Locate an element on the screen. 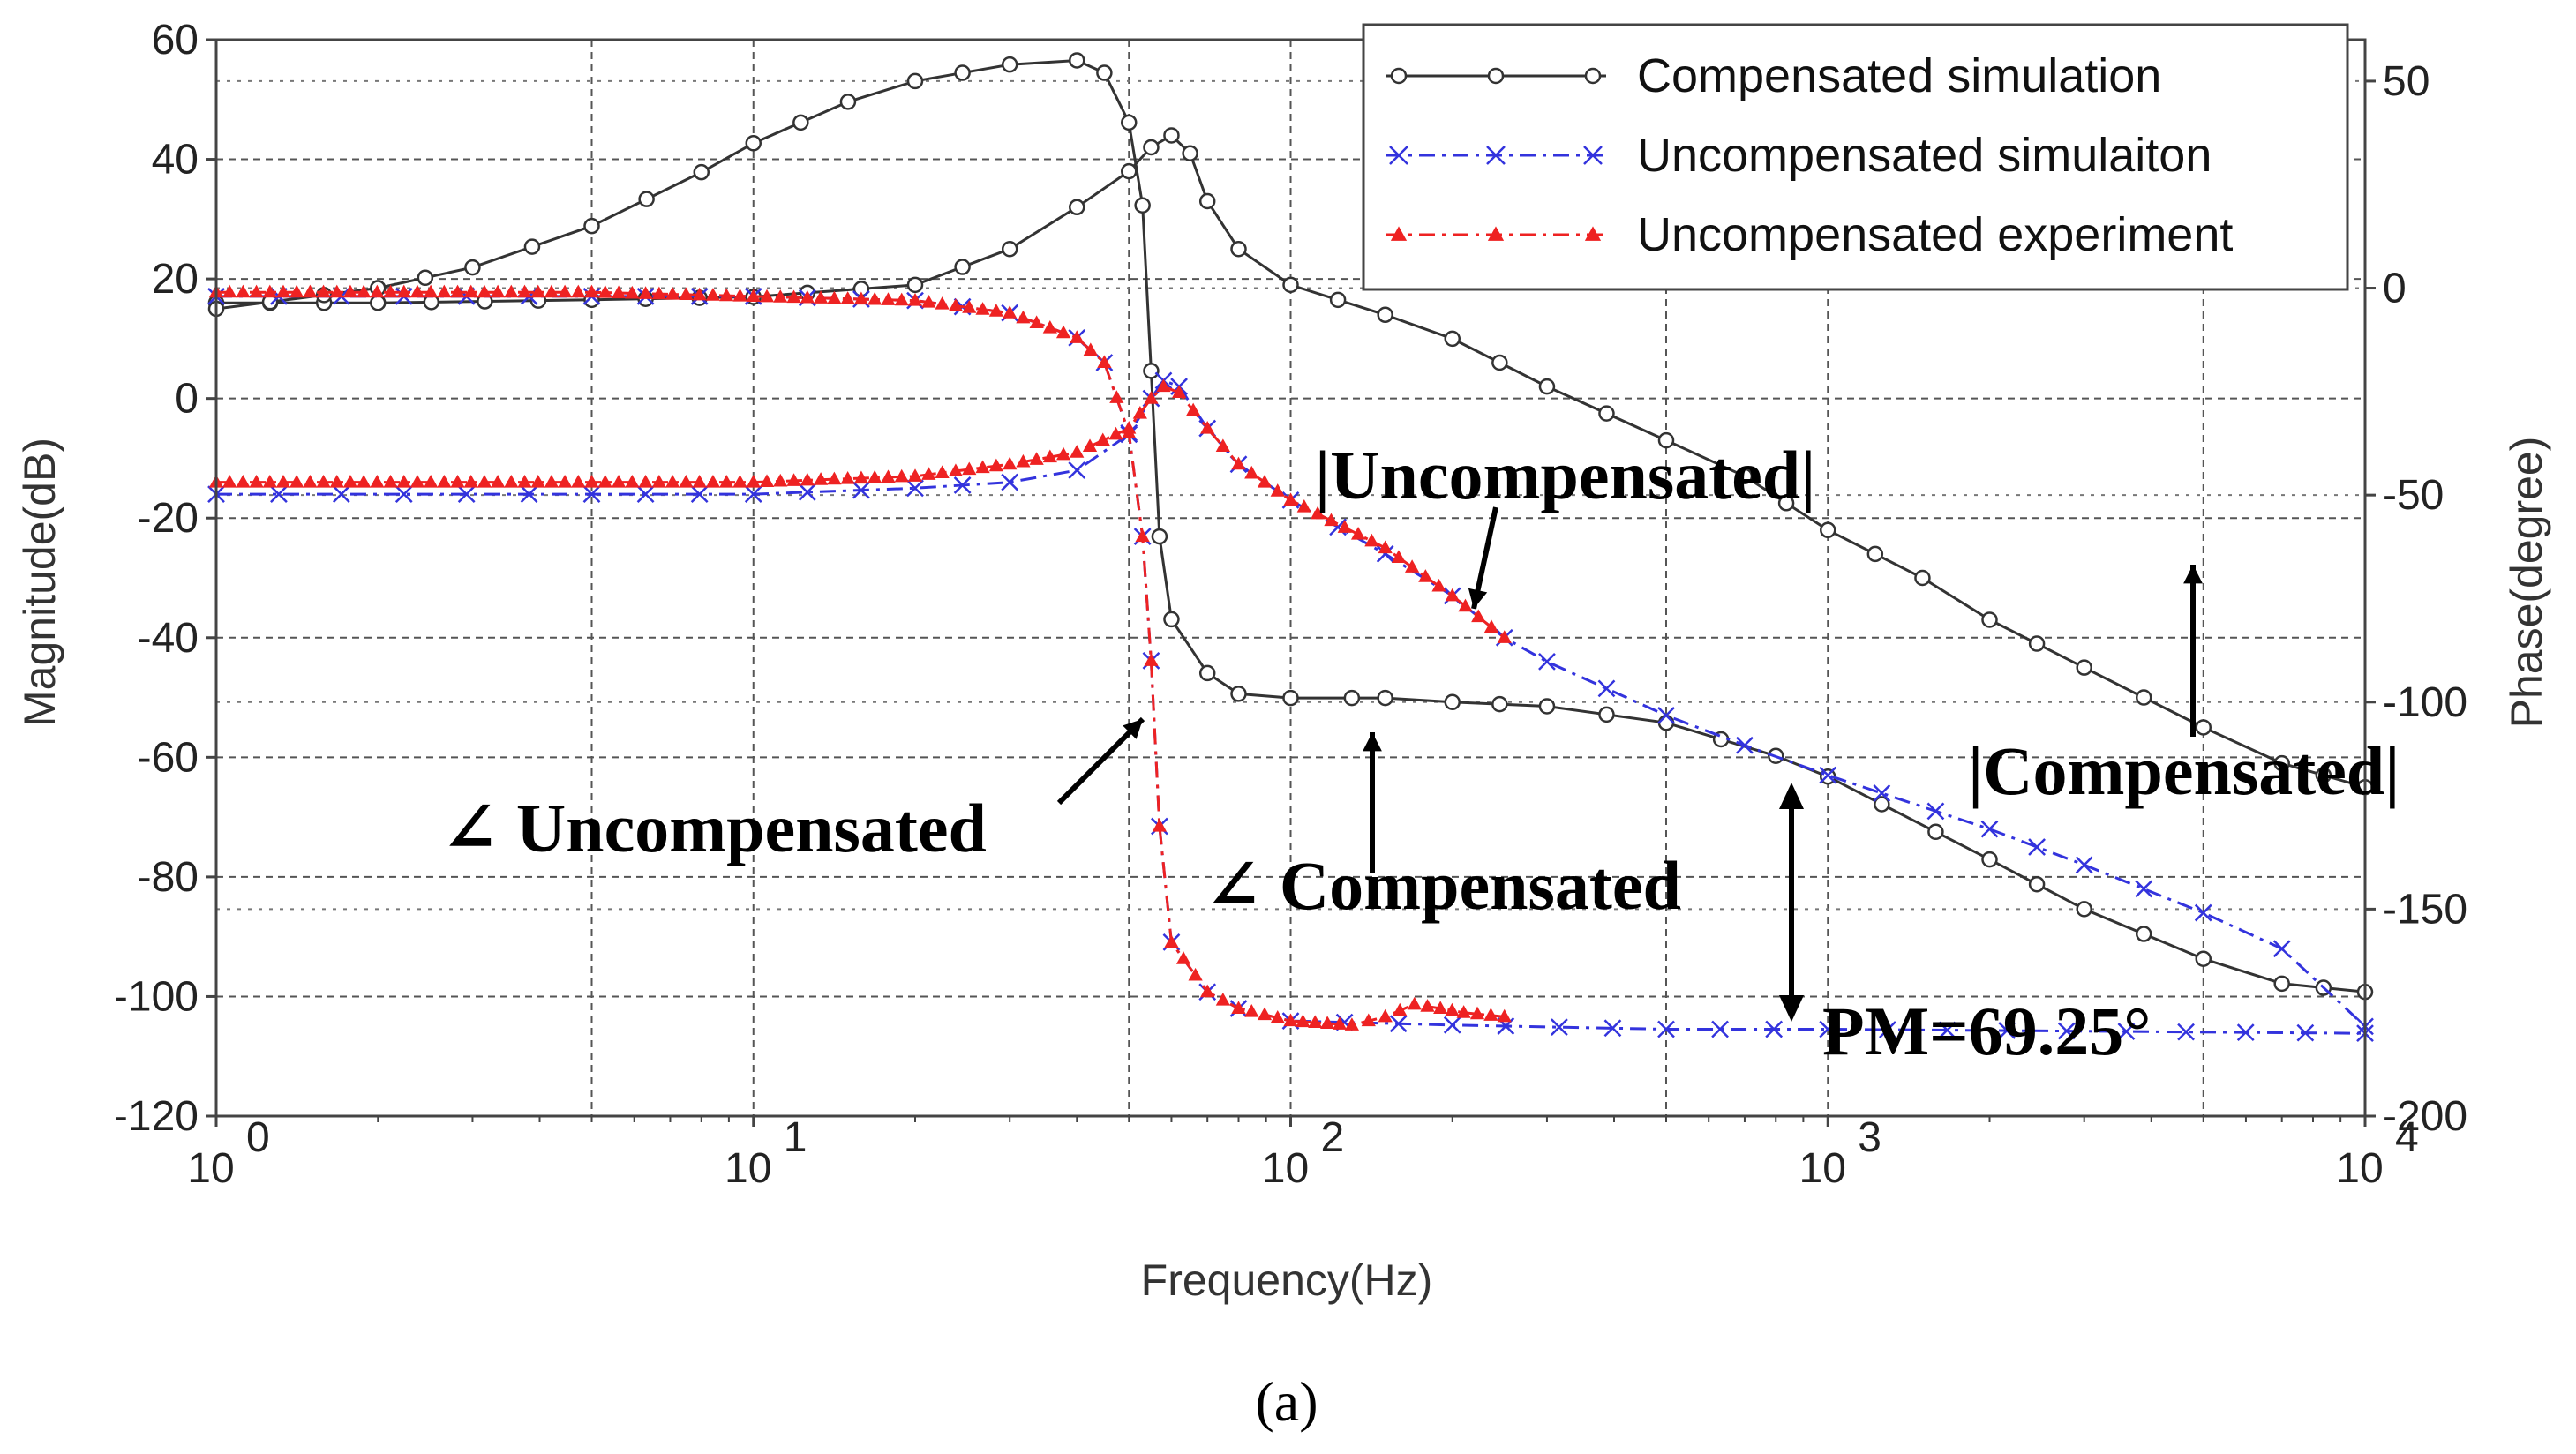 Image resolution: width=2576 pixels, height=1454 pixels. x-tick-exponent: 4 is located at coordinates (2407, 1137).